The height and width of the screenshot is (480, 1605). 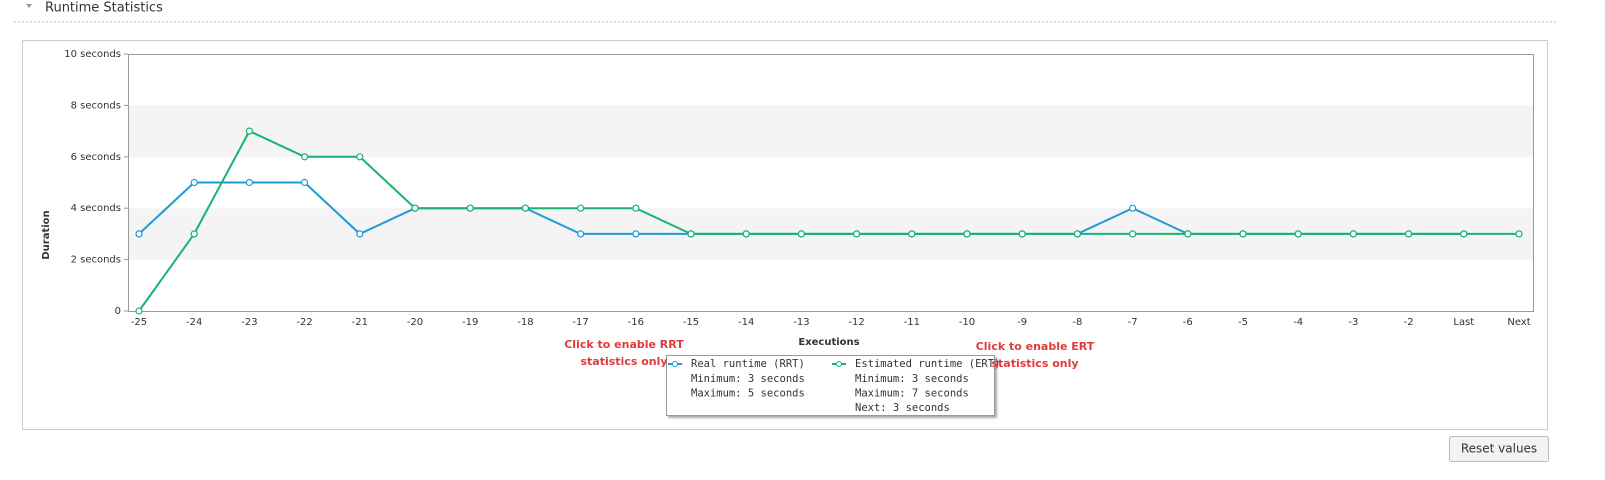 I want to click on y-tick-label: 8 seconds, so click(x=96, y=105).